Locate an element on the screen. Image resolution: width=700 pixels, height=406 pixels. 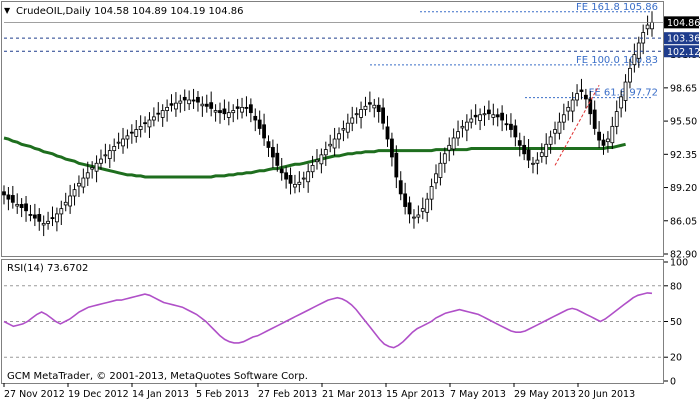
price-axis-label: 86.05 is located at coordinates (683, 221).